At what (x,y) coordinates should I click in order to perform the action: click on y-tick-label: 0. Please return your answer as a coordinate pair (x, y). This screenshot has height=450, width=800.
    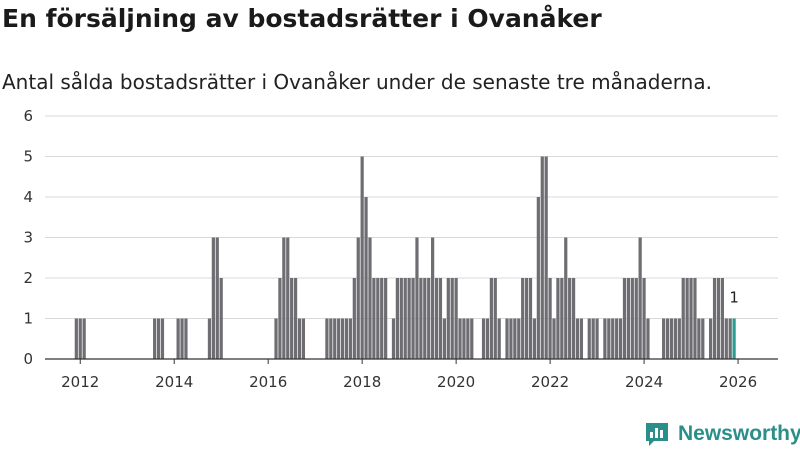
    Looking at the image, I should click on (28, 359).